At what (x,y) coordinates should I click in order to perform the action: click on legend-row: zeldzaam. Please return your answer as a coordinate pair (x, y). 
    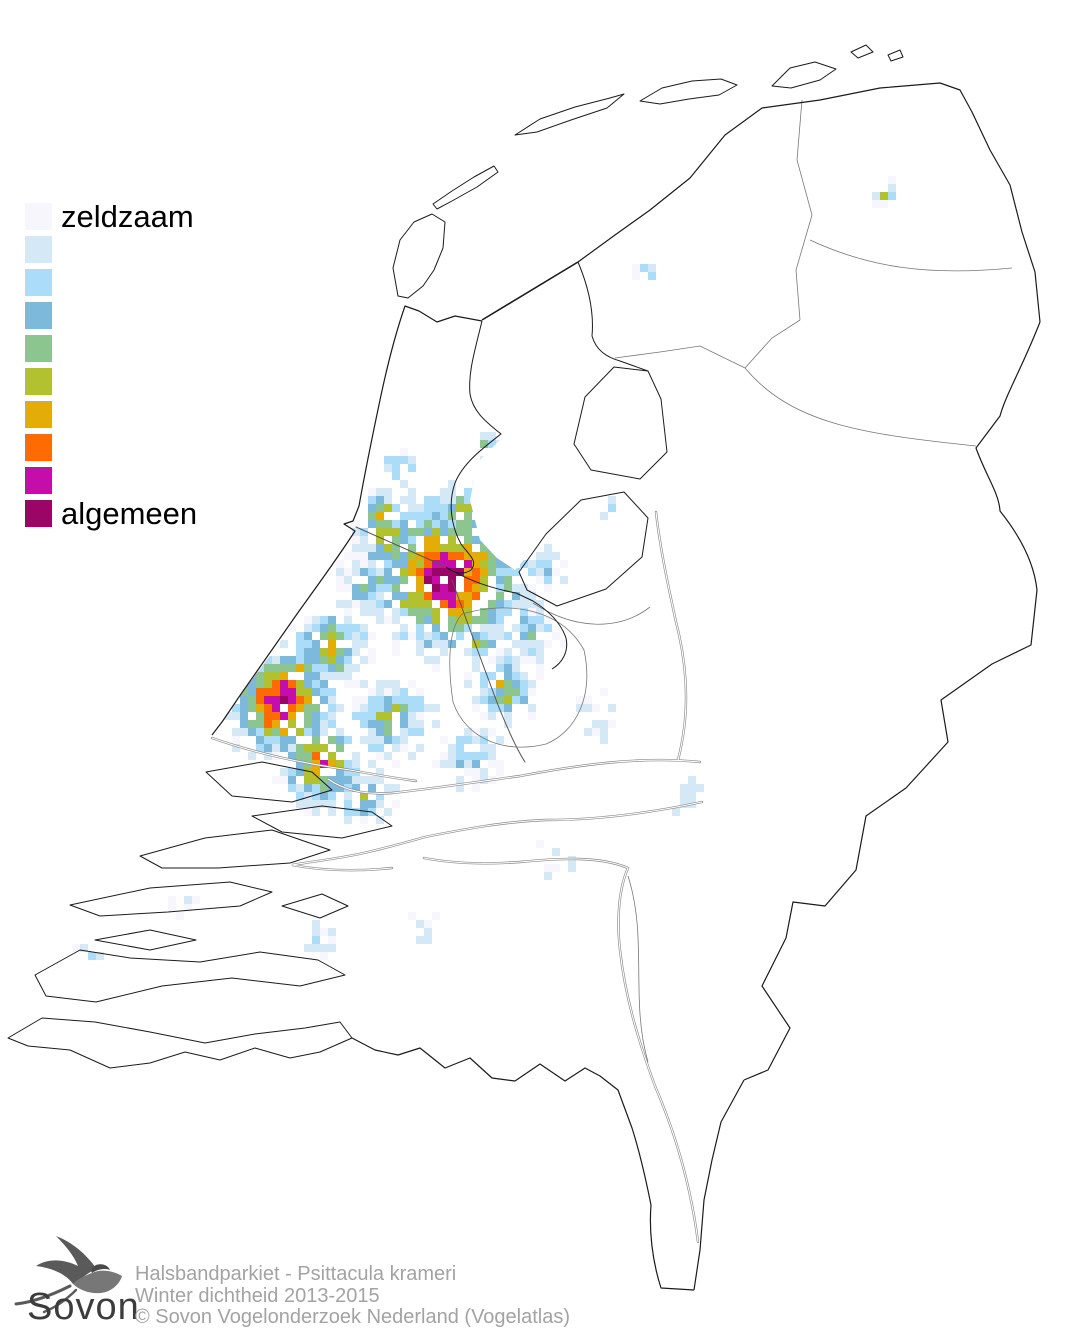
    Looking at the image, I should click on (111, 216).